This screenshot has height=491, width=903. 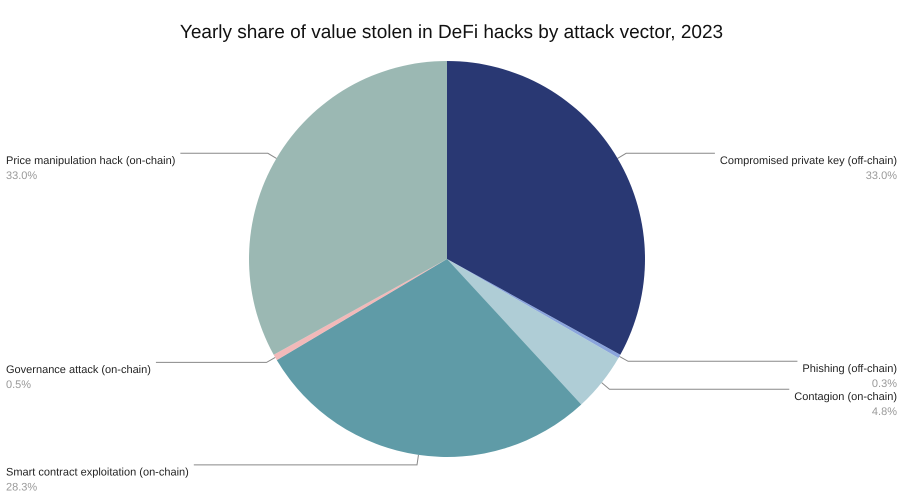 What do you see at coordinates (849, 368) in the screenshot?
I see `slice-label: Phishing (off-chain)` at bounding box center [849, 368].